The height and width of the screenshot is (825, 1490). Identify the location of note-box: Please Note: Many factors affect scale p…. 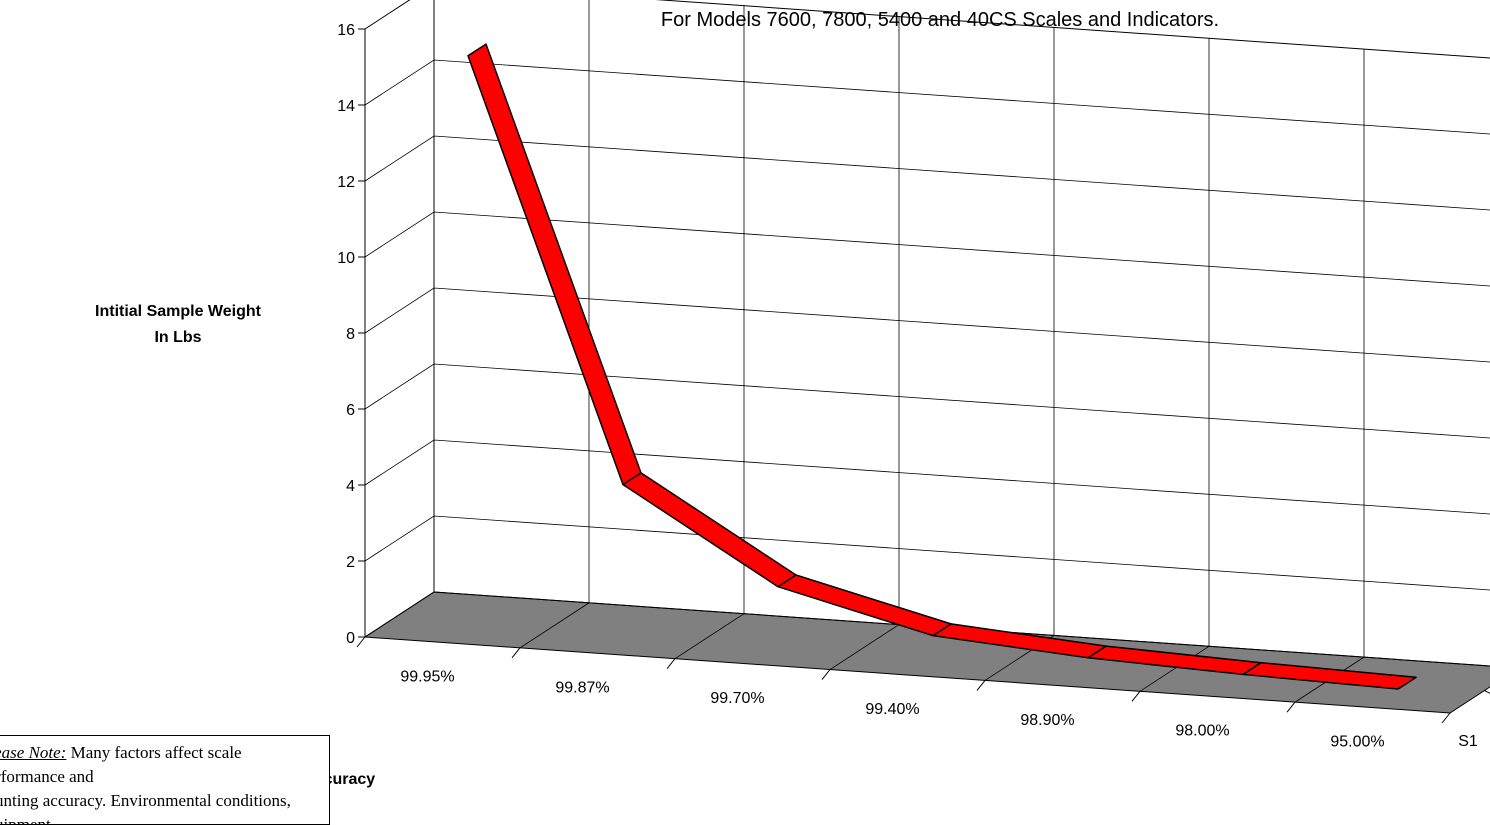
(165, 780).